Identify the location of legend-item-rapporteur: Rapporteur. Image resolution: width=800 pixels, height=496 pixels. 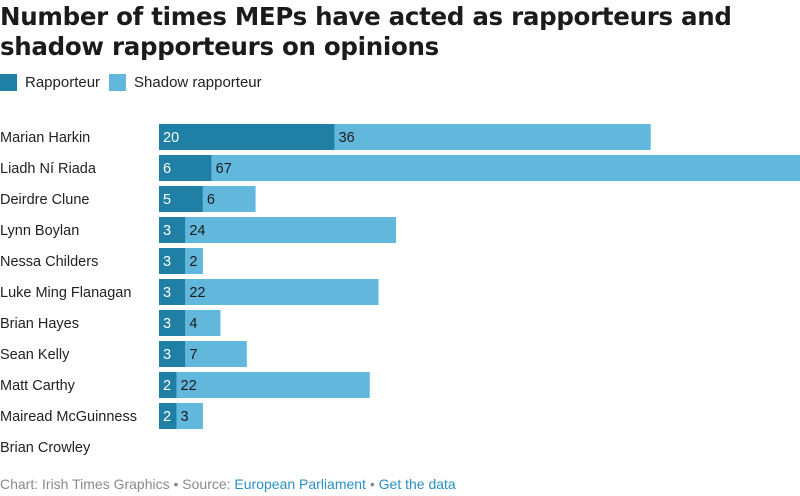
(50, 82).